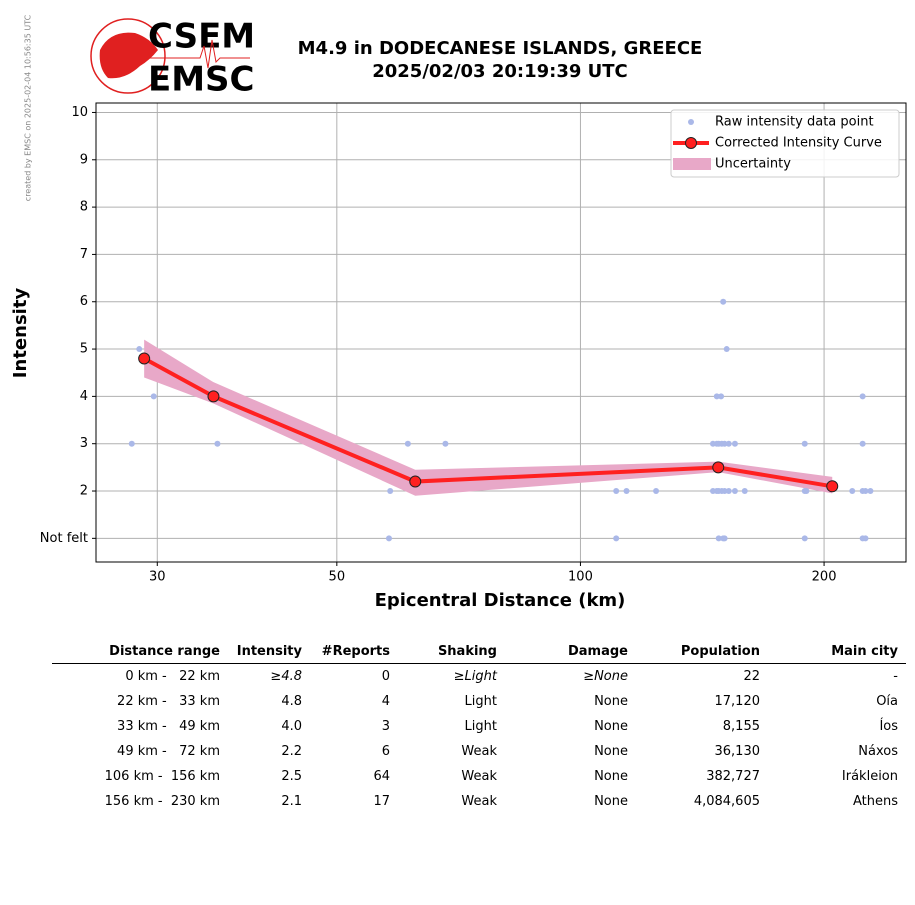 Image resolution: width=915 pixels, height=905 pixels. What do you see at coordinates (798, 143) in the screenshot?
I see `legend-label: Corrected Intensity Curve` at bounding box center [798, 143].